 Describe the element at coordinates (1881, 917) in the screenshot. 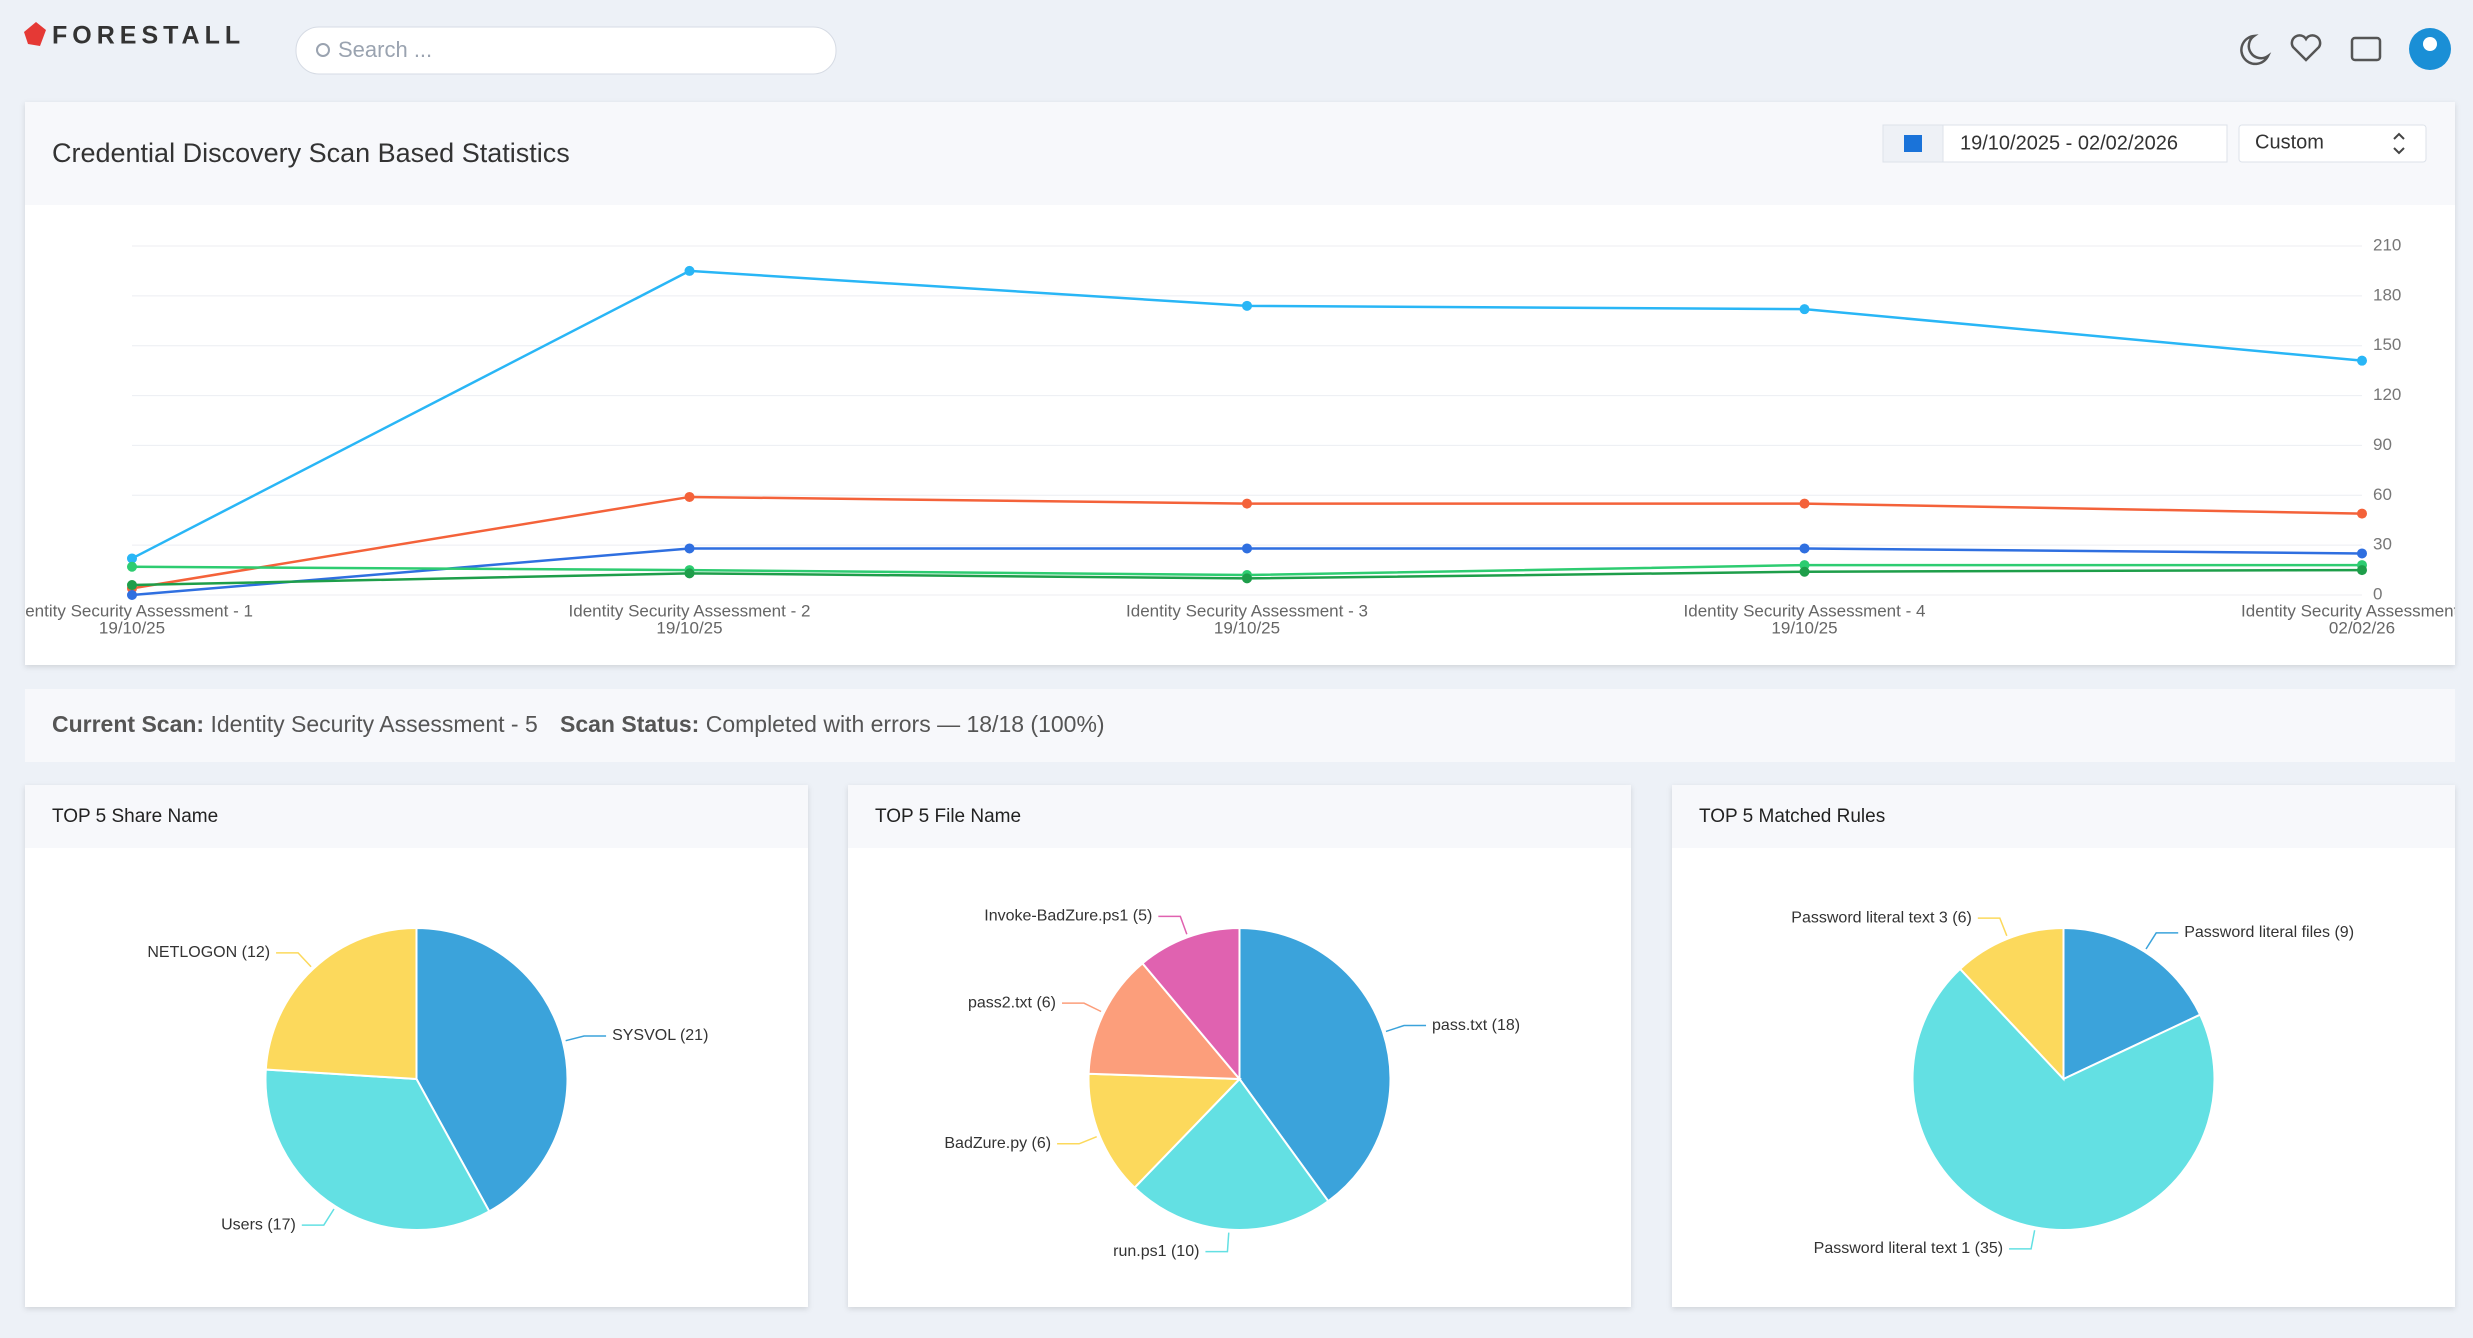

I see `slice-label: Password literal text 3 (6)` at that location.